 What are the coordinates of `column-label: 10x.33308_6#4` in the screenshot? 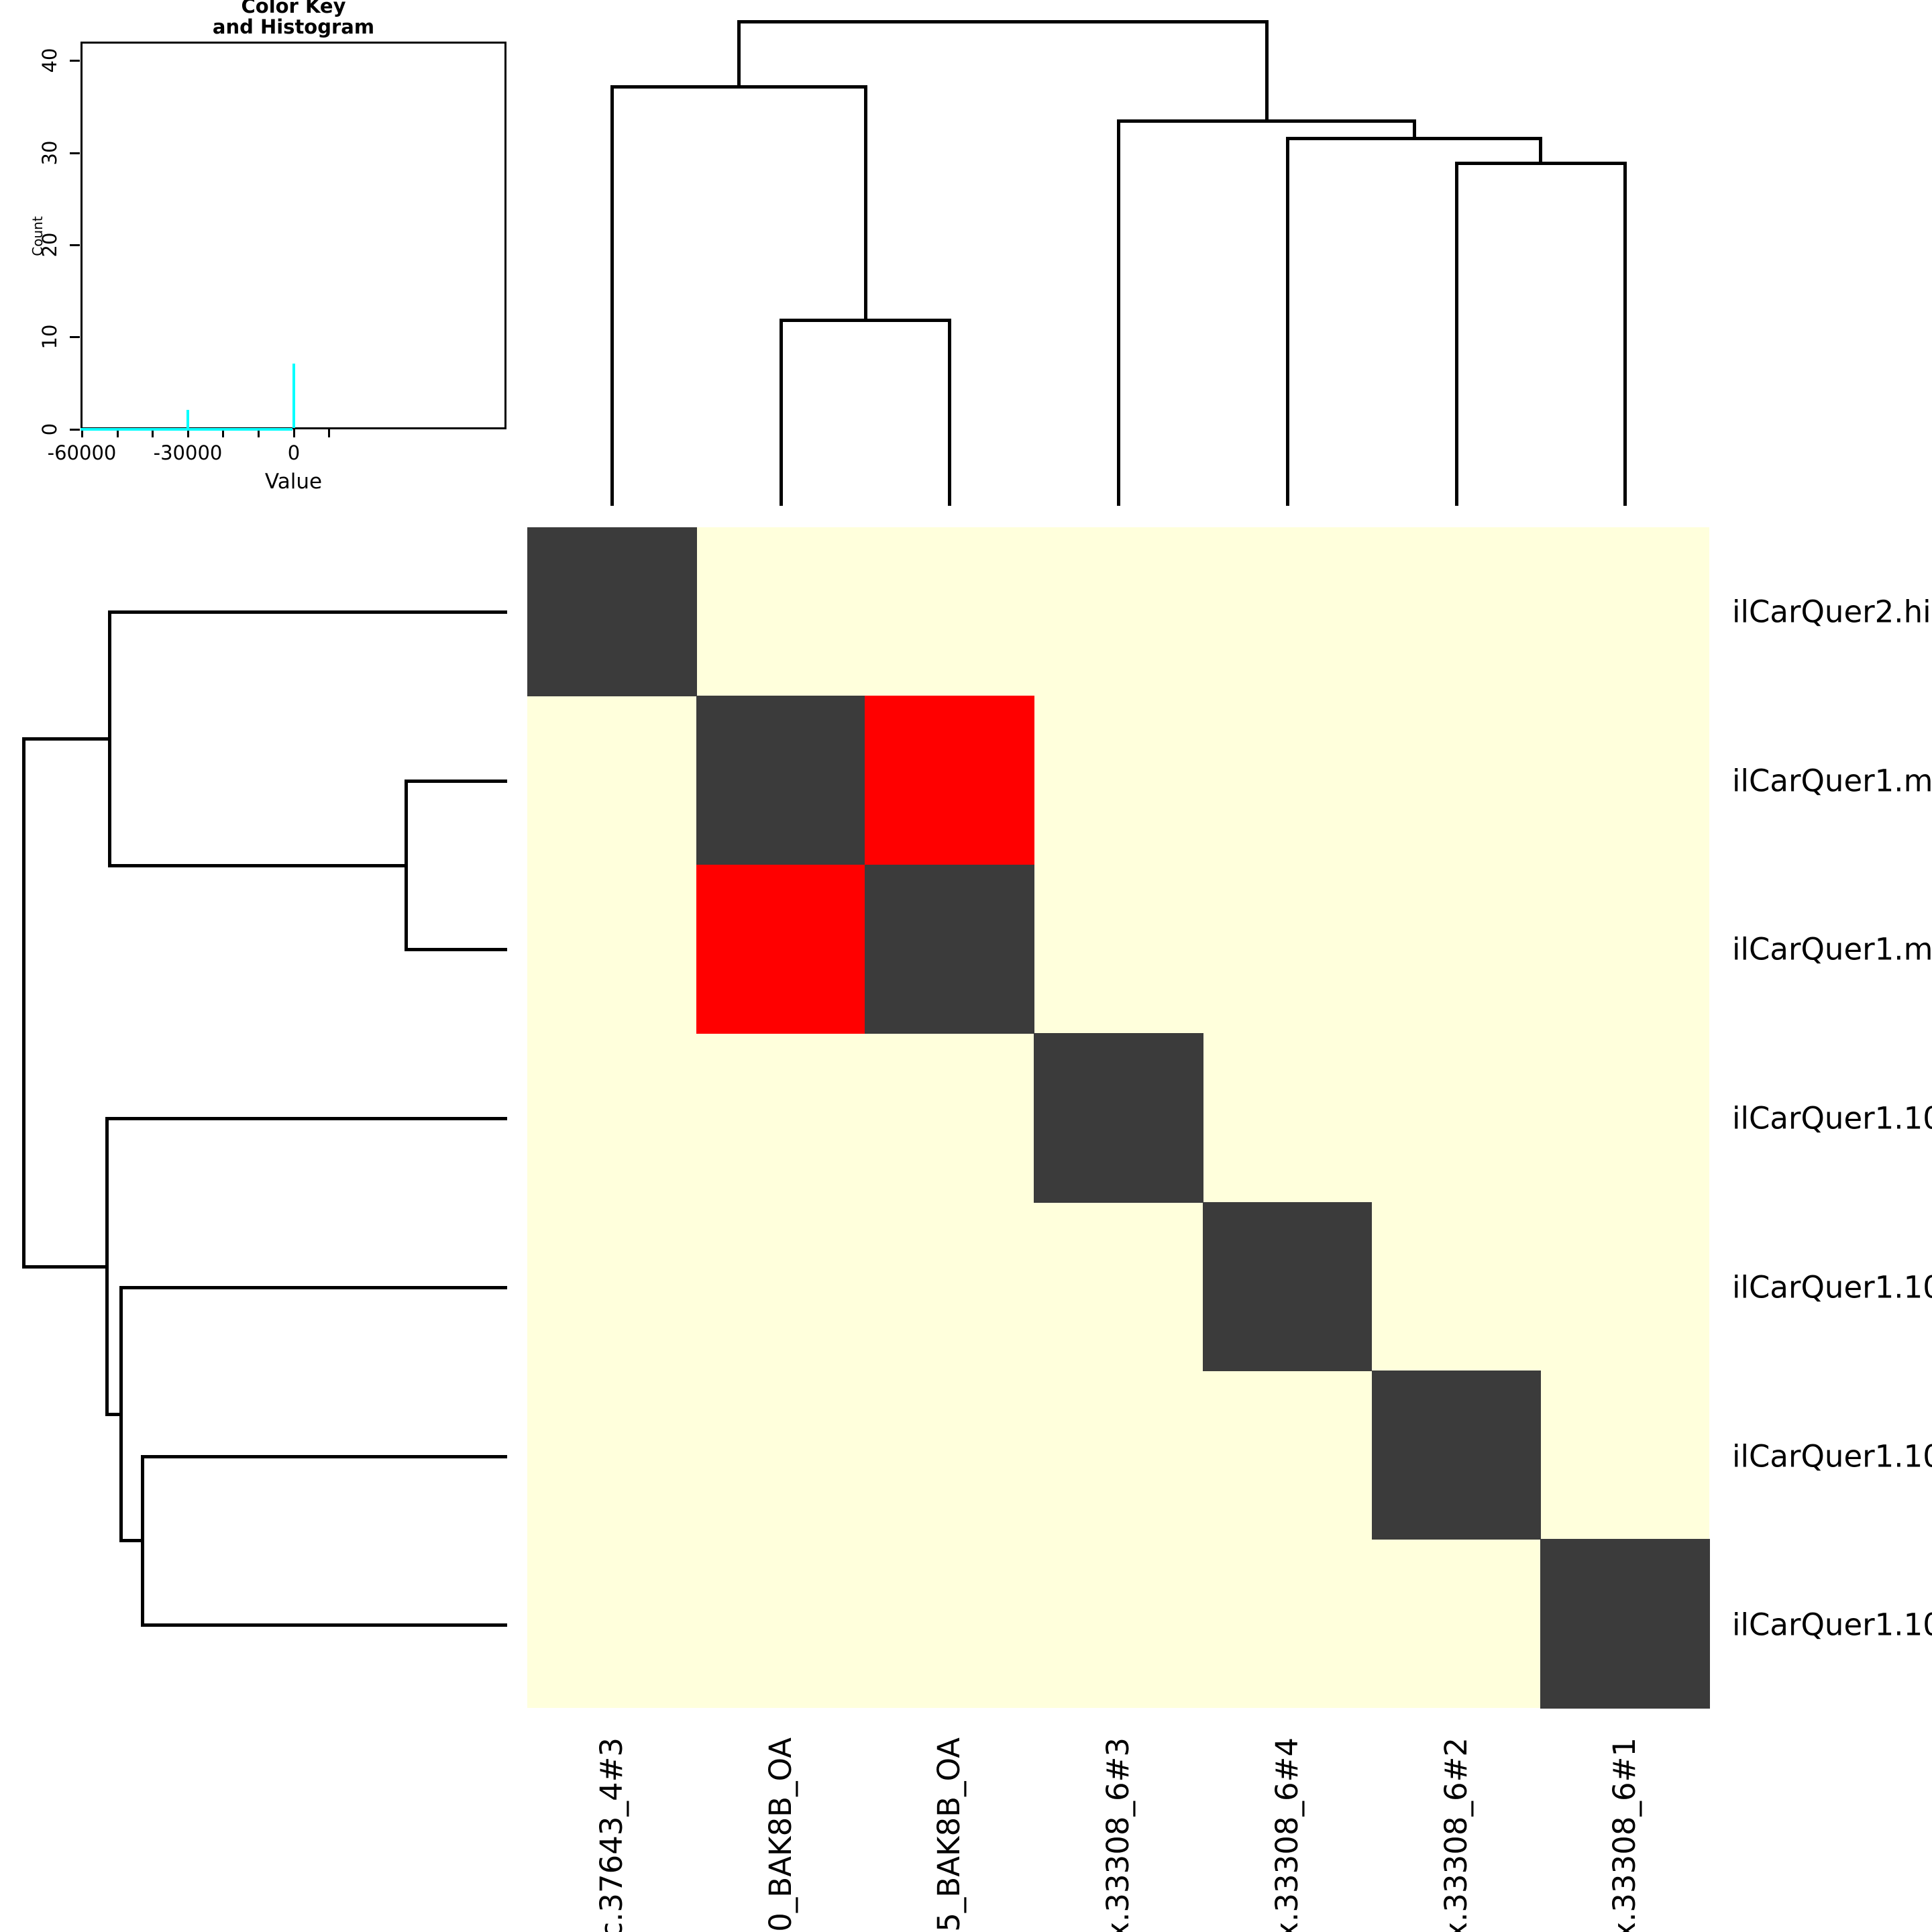 It's located at (1287, 1834).